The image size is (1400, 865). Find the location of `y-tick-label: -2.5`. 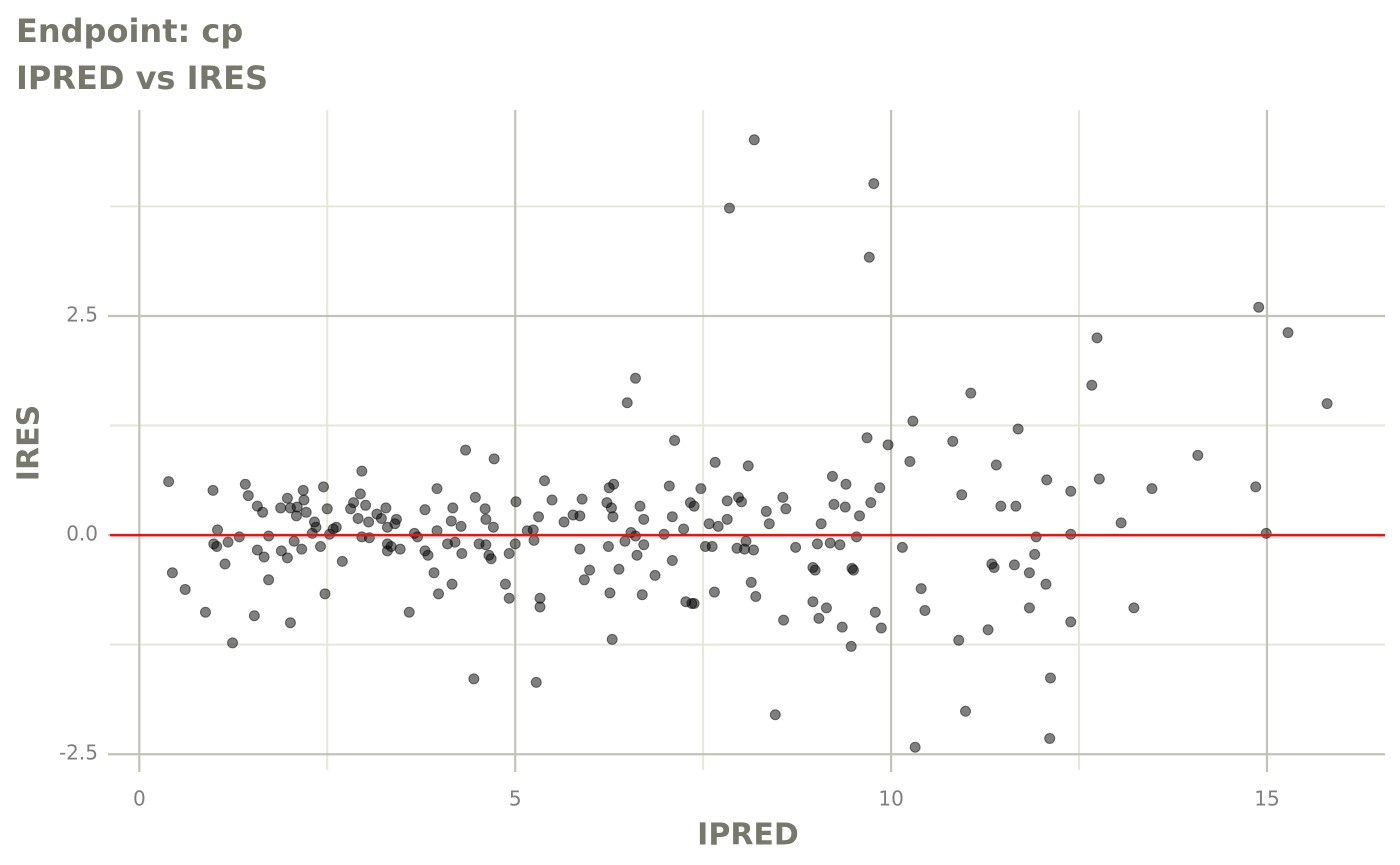

y-tick-label: -2.5 is located at coordinates (78, 753).